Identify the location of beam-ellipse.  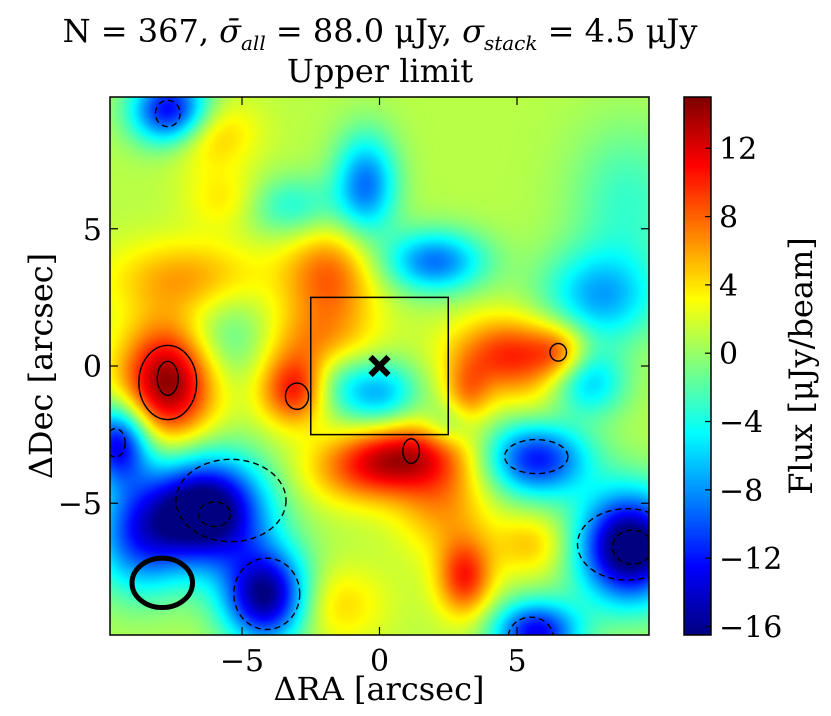
(162, 583).